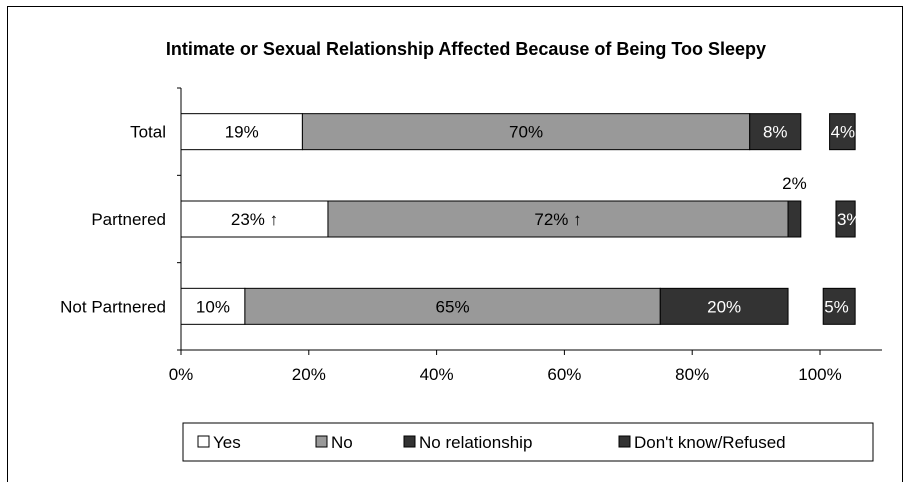  I want to click on data-label: 19%, so click(242, 132).